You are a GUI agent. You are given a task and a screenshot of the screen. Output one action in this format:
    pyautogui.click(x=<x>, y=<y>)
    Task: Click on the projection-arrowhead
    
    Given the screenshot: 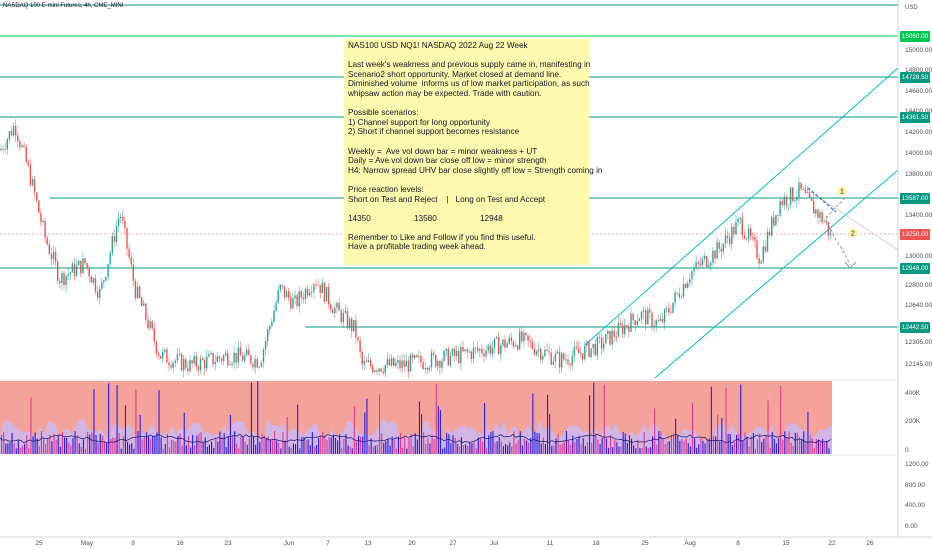 What is the action you would take?
    pyautogui.click(x=850, y=265)
    